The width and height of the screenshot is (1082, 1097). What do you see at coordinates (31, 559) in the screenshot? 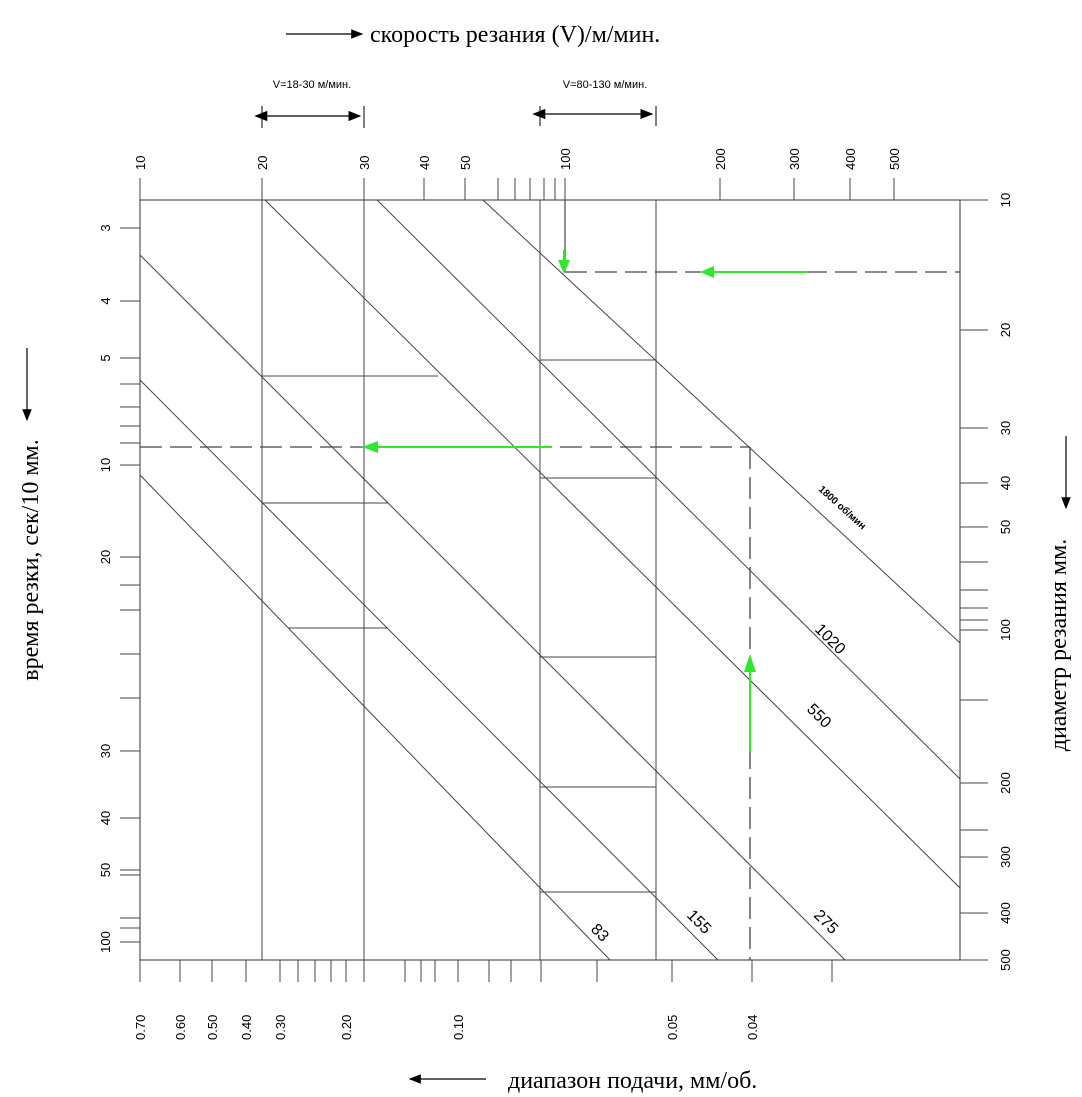
I see `title-cutting-time: время резки, сек/10 мм.` at bounding box center [31, 559].